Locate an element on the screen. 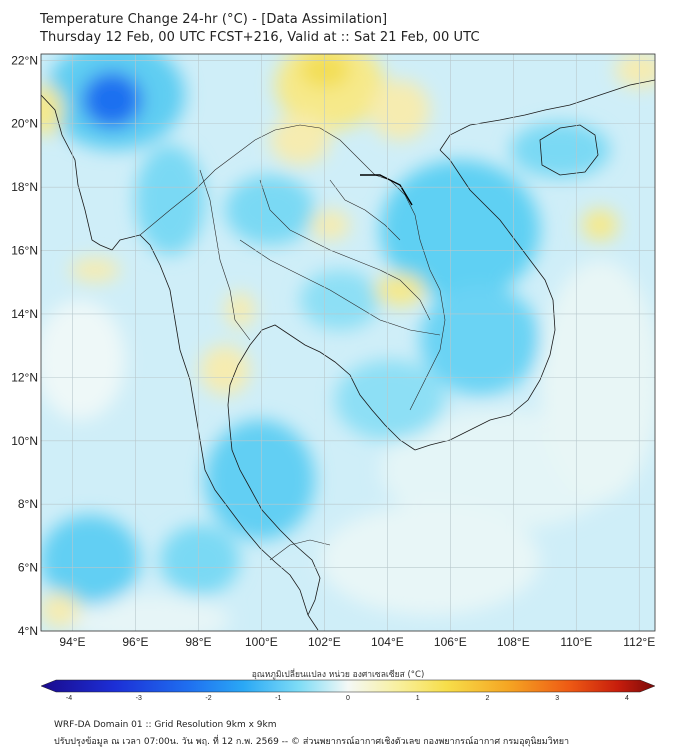  colorbar-tick-label: 1 is located at coordinates (418, 698).